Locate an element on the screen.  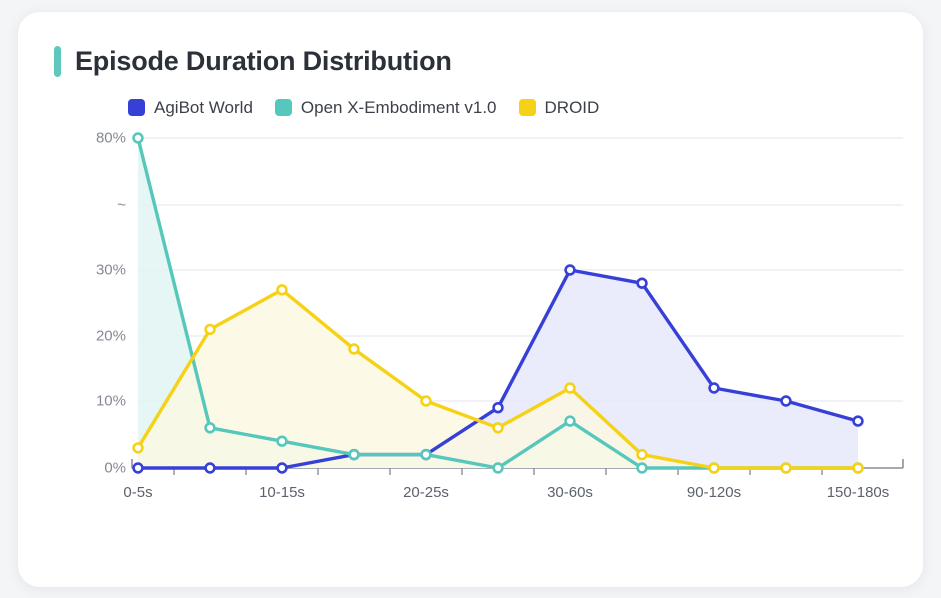
y-axis-tick-label: 80% is located at coordinates (110, 137).